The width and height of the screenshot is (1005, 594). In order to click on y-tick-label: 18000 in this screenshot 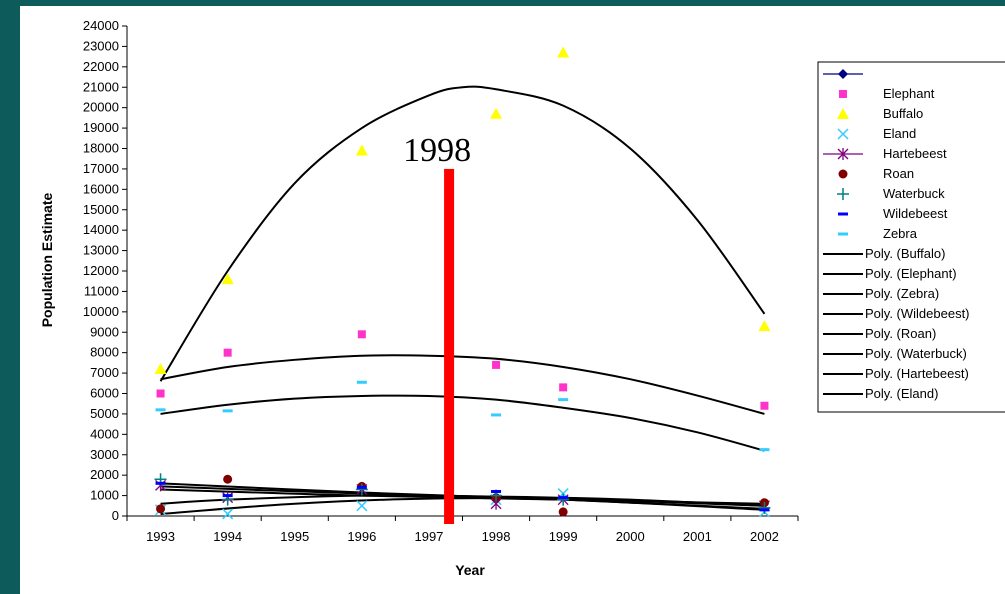, I will do `click(101, 148)`.